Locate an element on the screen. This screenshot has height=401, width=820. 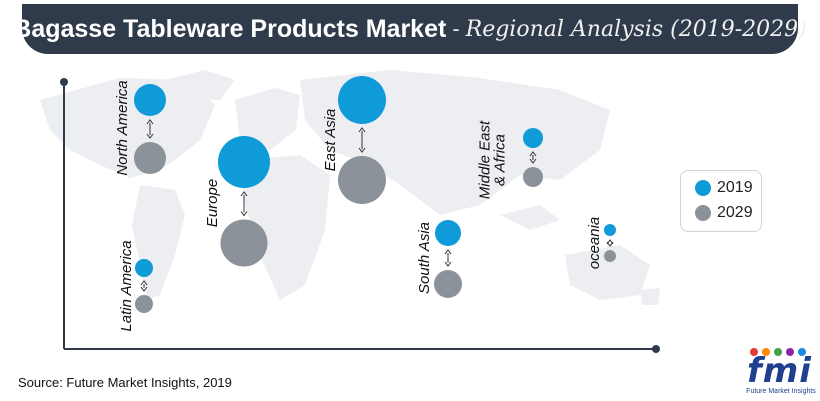
region-label-east-asia: East Asia is located at coordinates (330, 140).